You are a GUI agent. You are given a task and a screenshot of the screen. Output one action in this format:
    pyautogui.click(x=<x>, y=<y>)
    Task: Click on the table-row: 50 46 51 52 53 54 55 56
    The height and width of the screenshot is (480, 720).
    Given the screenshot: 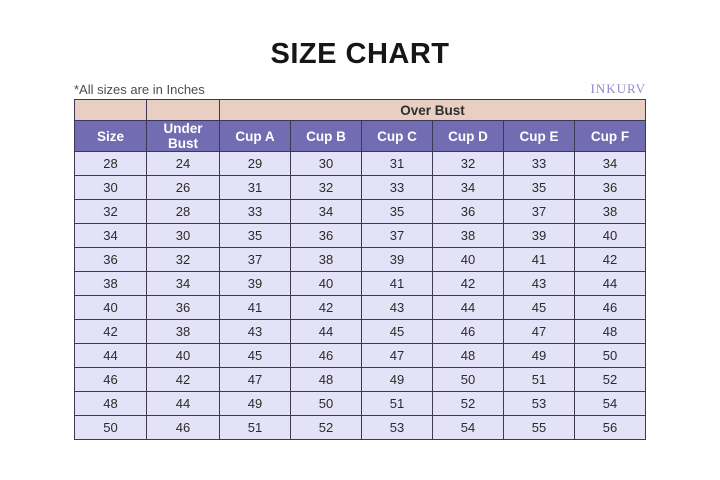 What is the action you would take?
    pyautogui.click(x=360, y=427)
    